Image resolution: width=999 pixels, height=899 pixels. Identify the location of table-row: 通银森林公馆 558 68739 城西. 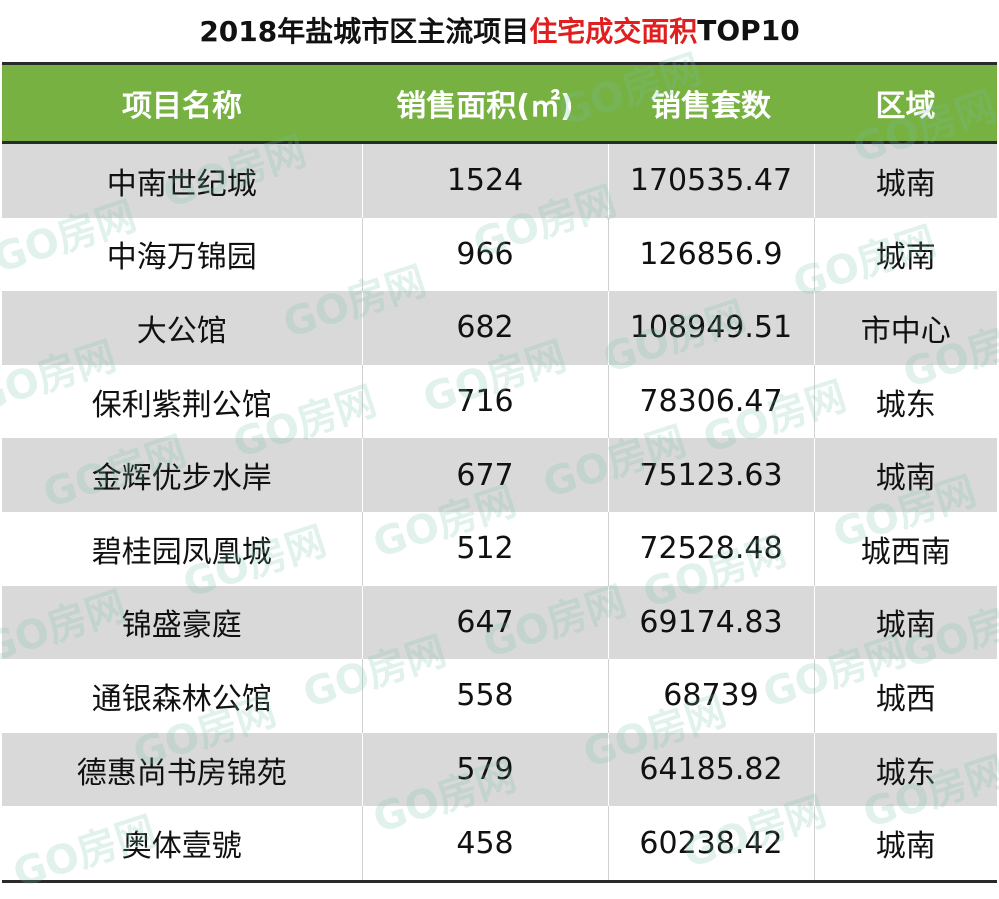
(499, 696).